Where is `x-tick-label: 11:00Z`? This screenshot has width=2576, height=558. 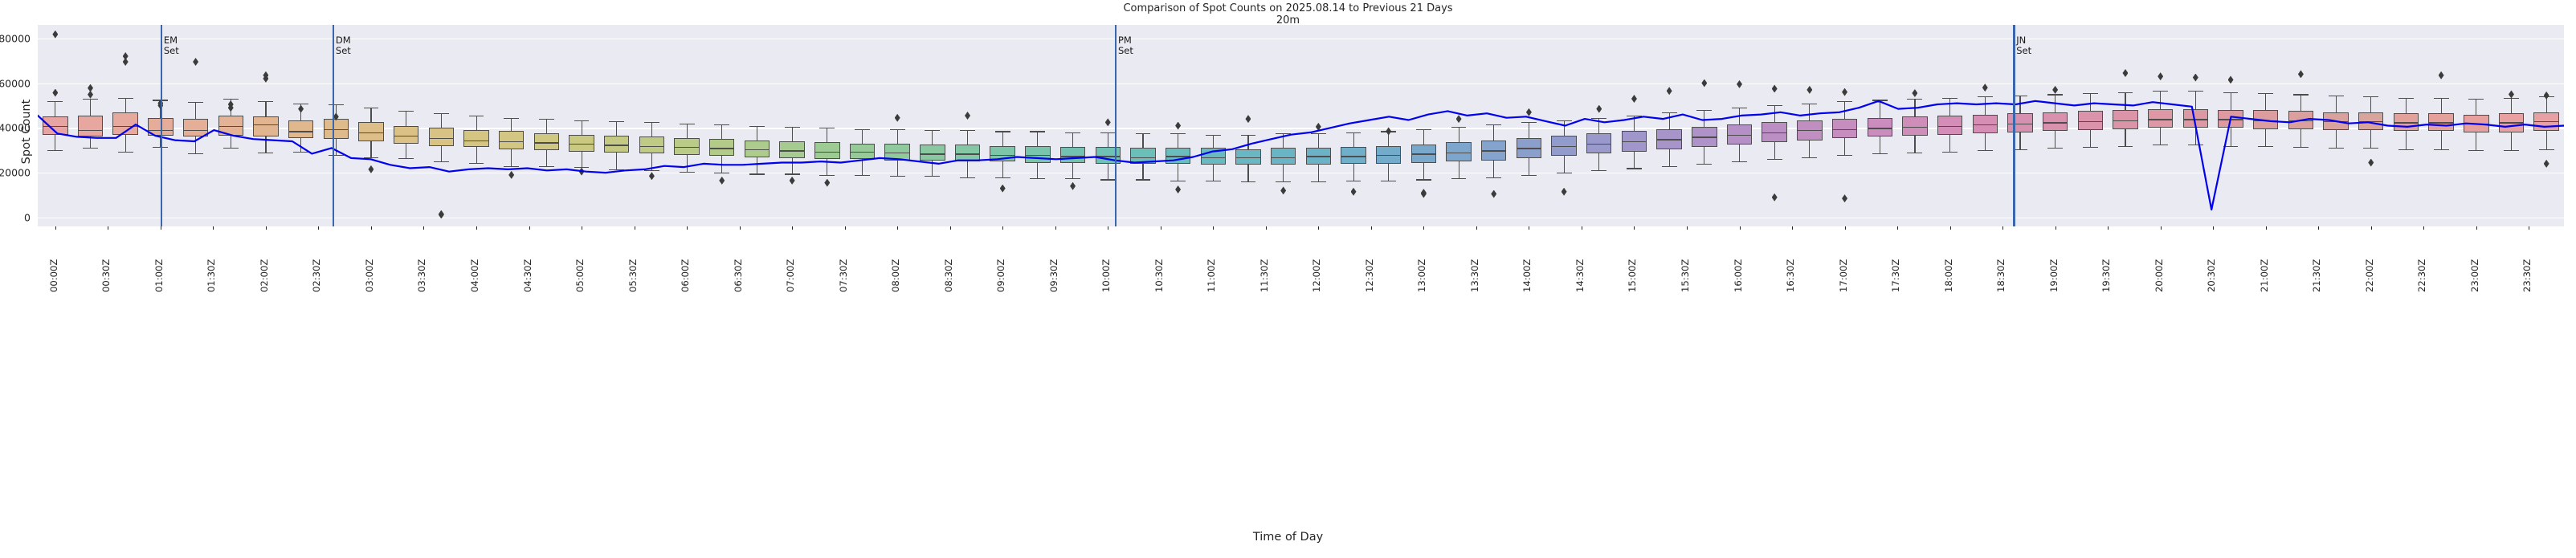
x-tick-label: 11:00Z is located at coordinates (1212, 275).